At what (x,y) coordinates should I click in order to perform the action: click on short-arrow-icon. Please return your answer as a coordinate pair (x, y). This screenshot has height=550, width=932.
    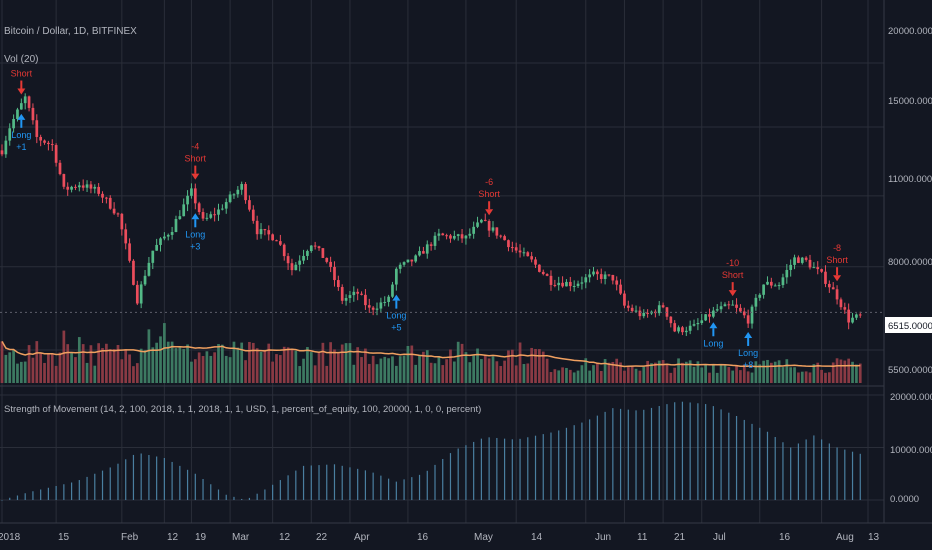
    Looking at the image, I should click on (21, 91).